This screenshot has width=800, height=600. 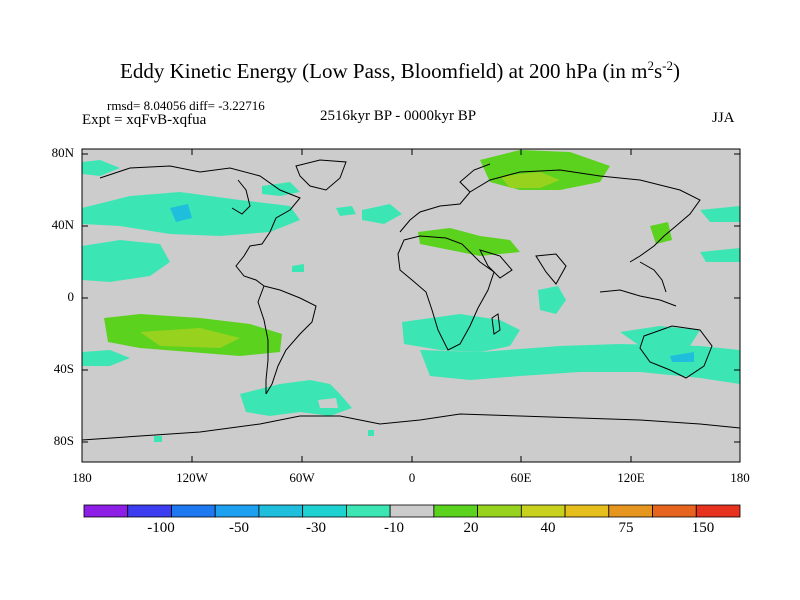 I want to click on colorbar-label: 75, so click(x=626, y=528).